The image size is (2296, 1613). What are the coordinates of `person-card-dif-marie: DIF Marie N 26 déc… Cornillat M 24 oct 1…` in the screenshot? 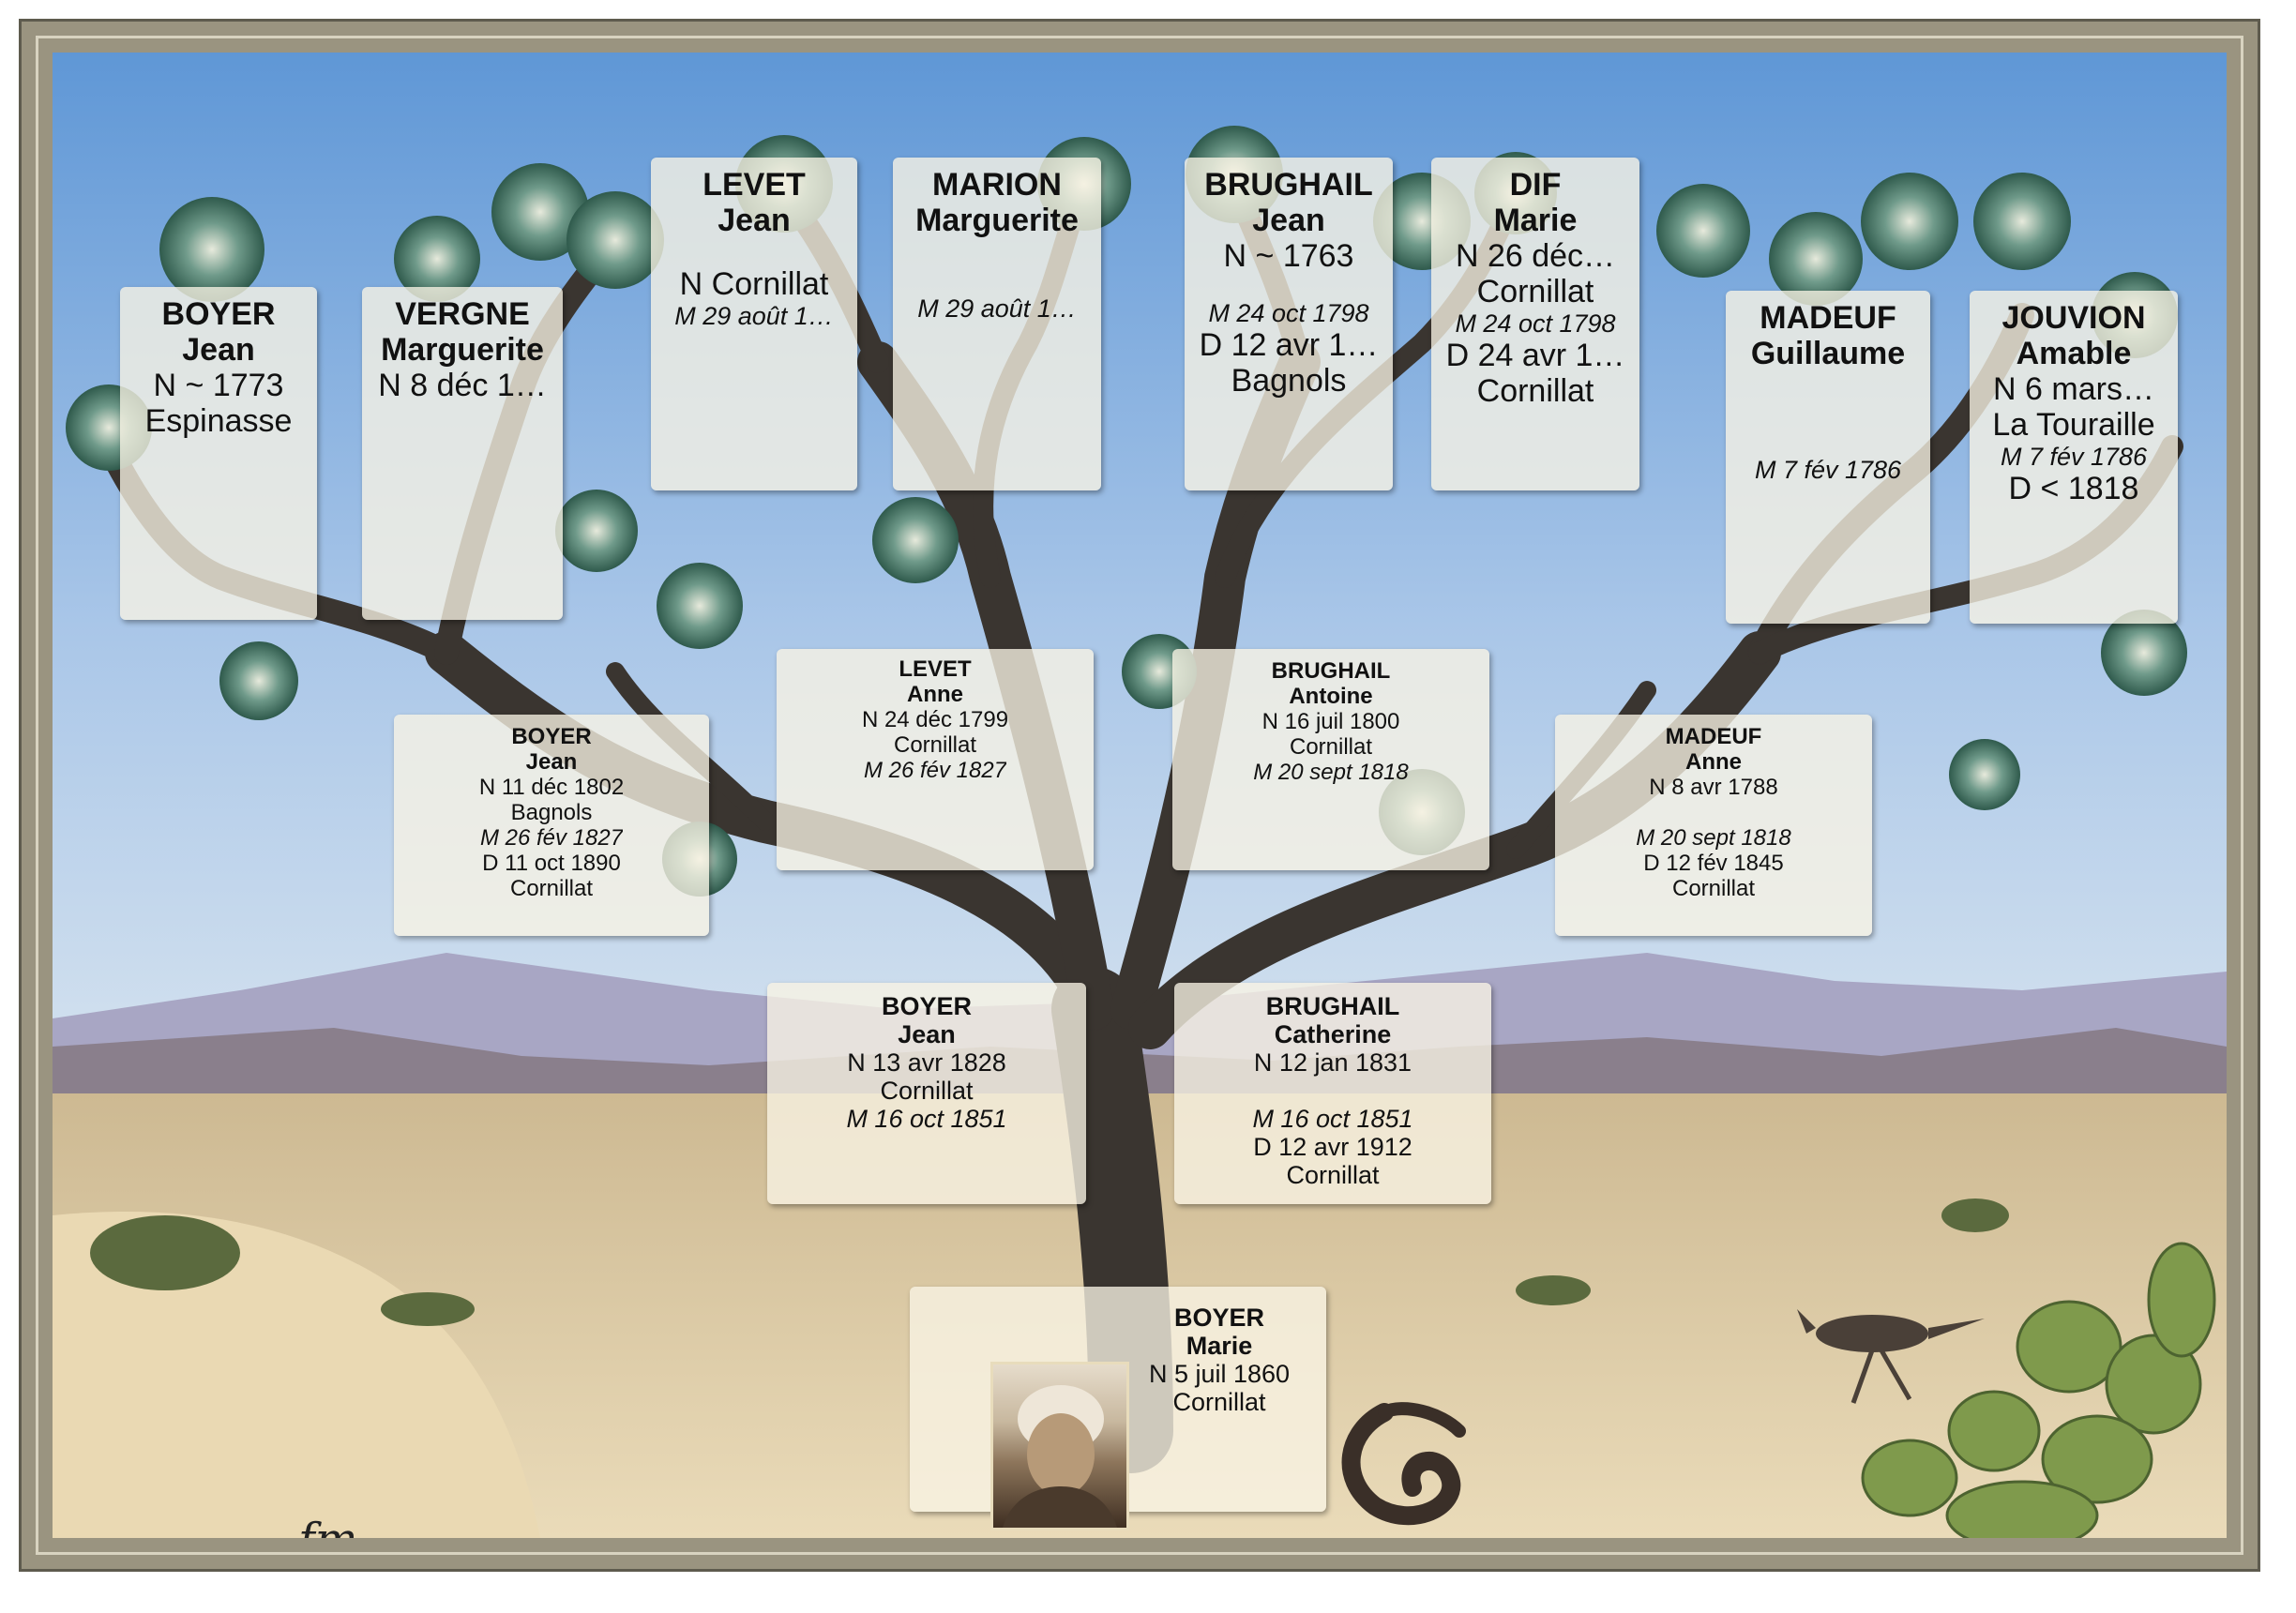 It's located at (1535, 324).